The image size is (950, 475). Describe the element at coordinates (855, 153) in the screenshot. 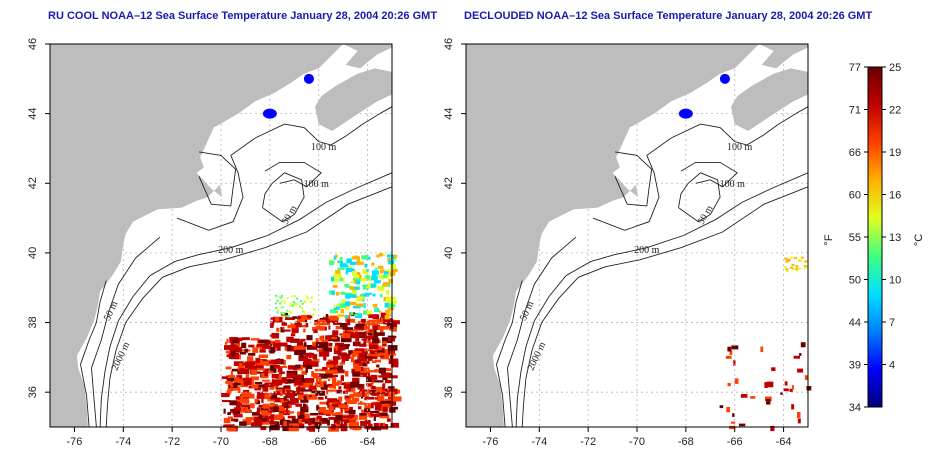

I see `fahrenheit-tick-label: 66` at that location.